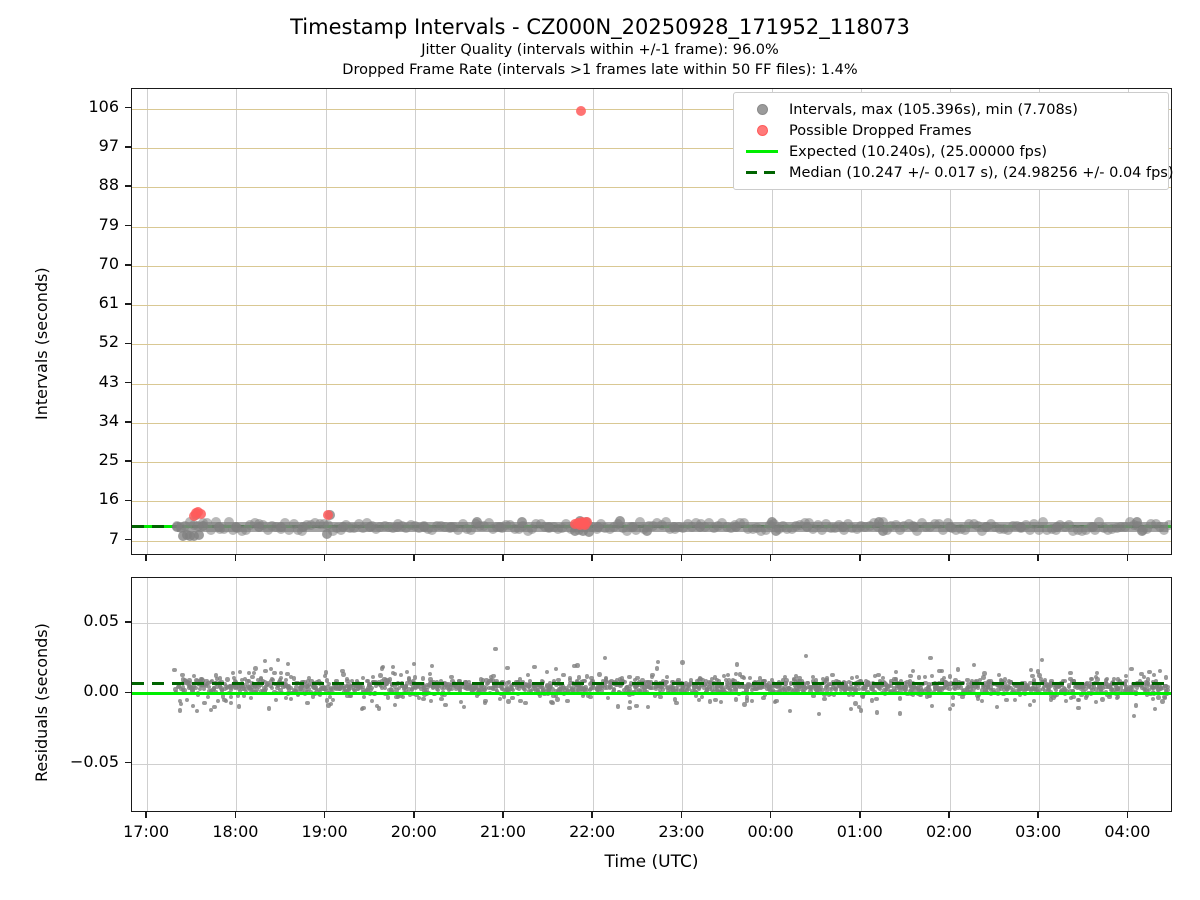 This screenshot has width=1200, height=900. Describe the element at coordinates (146, 831) in the screenshot. I see `x-tick-label: 17:00` at that location.